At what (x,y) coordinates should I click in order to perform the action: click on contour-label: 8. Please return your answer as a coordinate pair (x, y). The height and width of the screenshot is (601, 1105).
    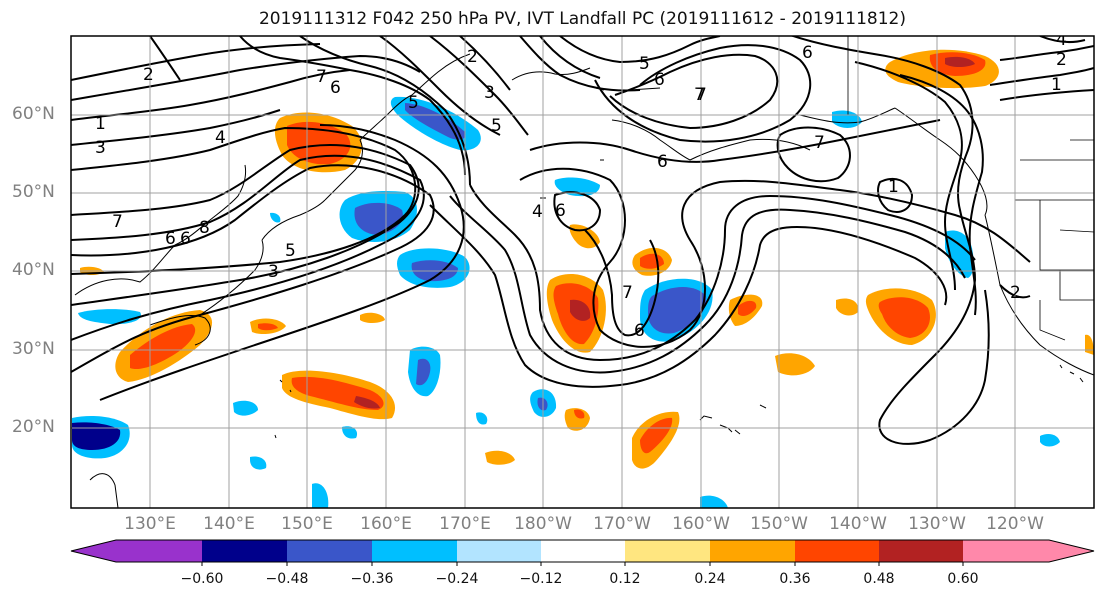
    Looking at the image, I should click on (204, 228).